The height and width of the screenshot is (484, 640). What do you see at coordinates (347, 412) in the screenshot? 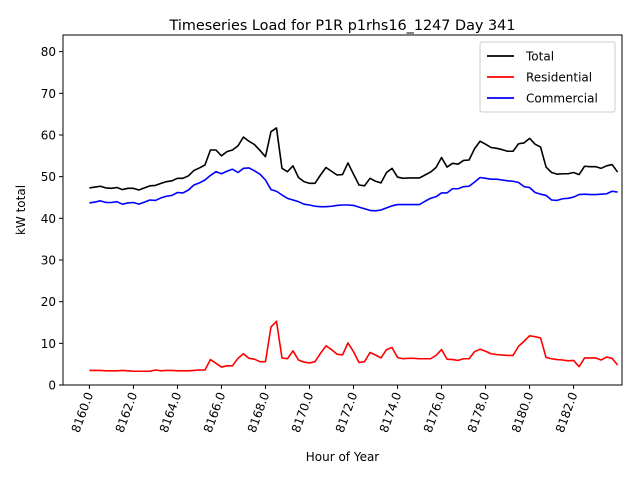
I see `x-tick-label: 8172.0` at bounding box center [347, 412].